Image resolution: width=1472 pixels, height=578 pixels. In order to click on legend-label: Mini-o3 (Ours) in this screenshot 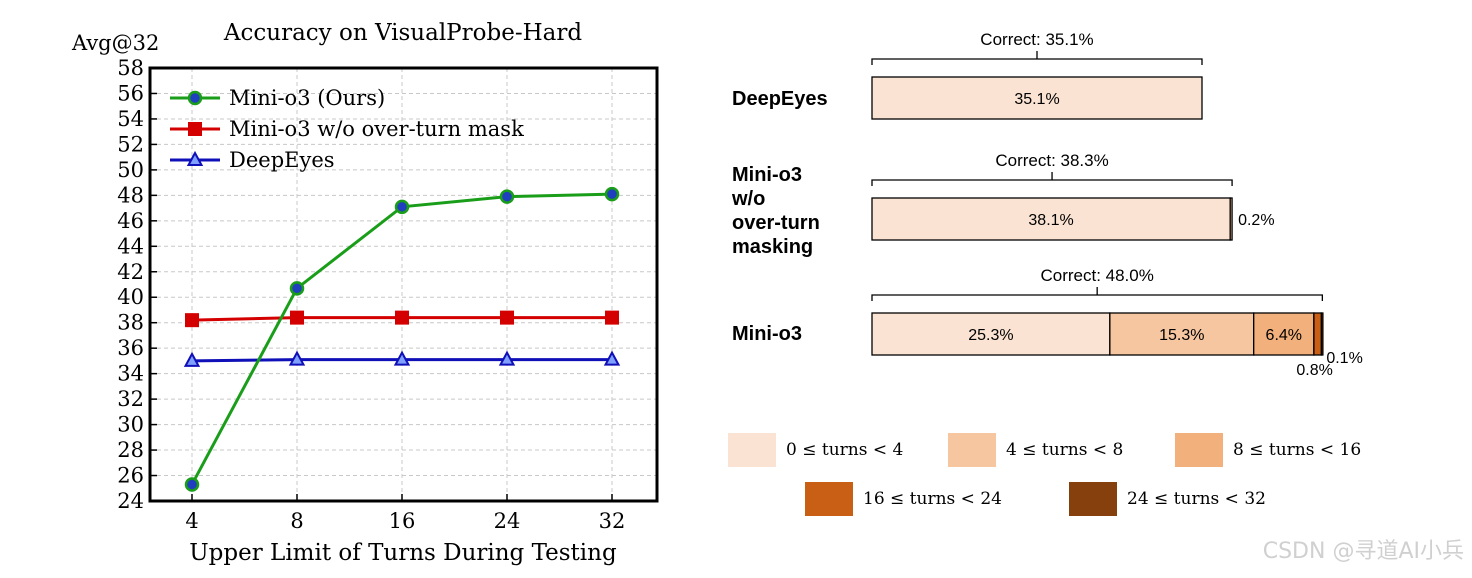, I will do `click(307, 98)`.